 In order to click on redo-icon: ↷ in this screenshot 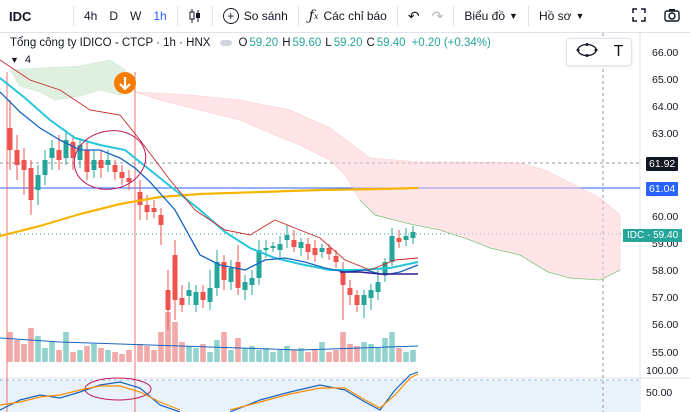, I will do `click(437, 15)`.